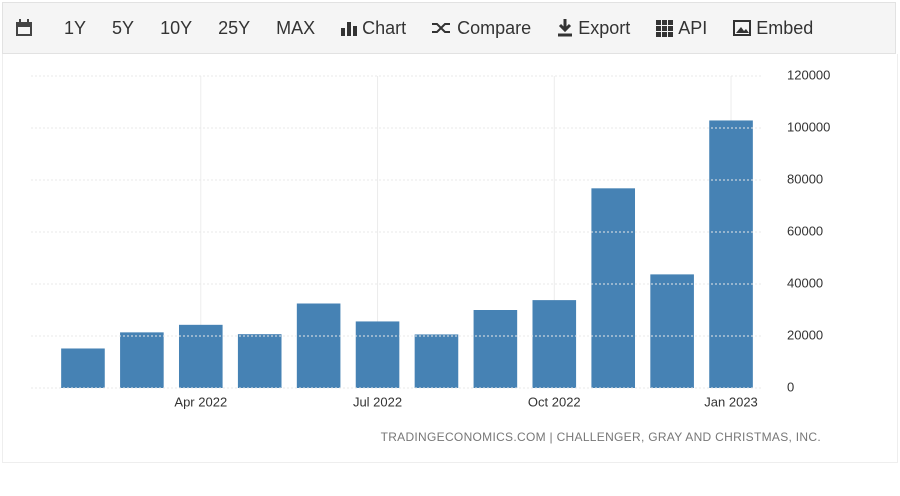  What do you see at coordinates (604, 27) in the screenshot?
I see `button-label: Export` at bounding box center [604, 27].